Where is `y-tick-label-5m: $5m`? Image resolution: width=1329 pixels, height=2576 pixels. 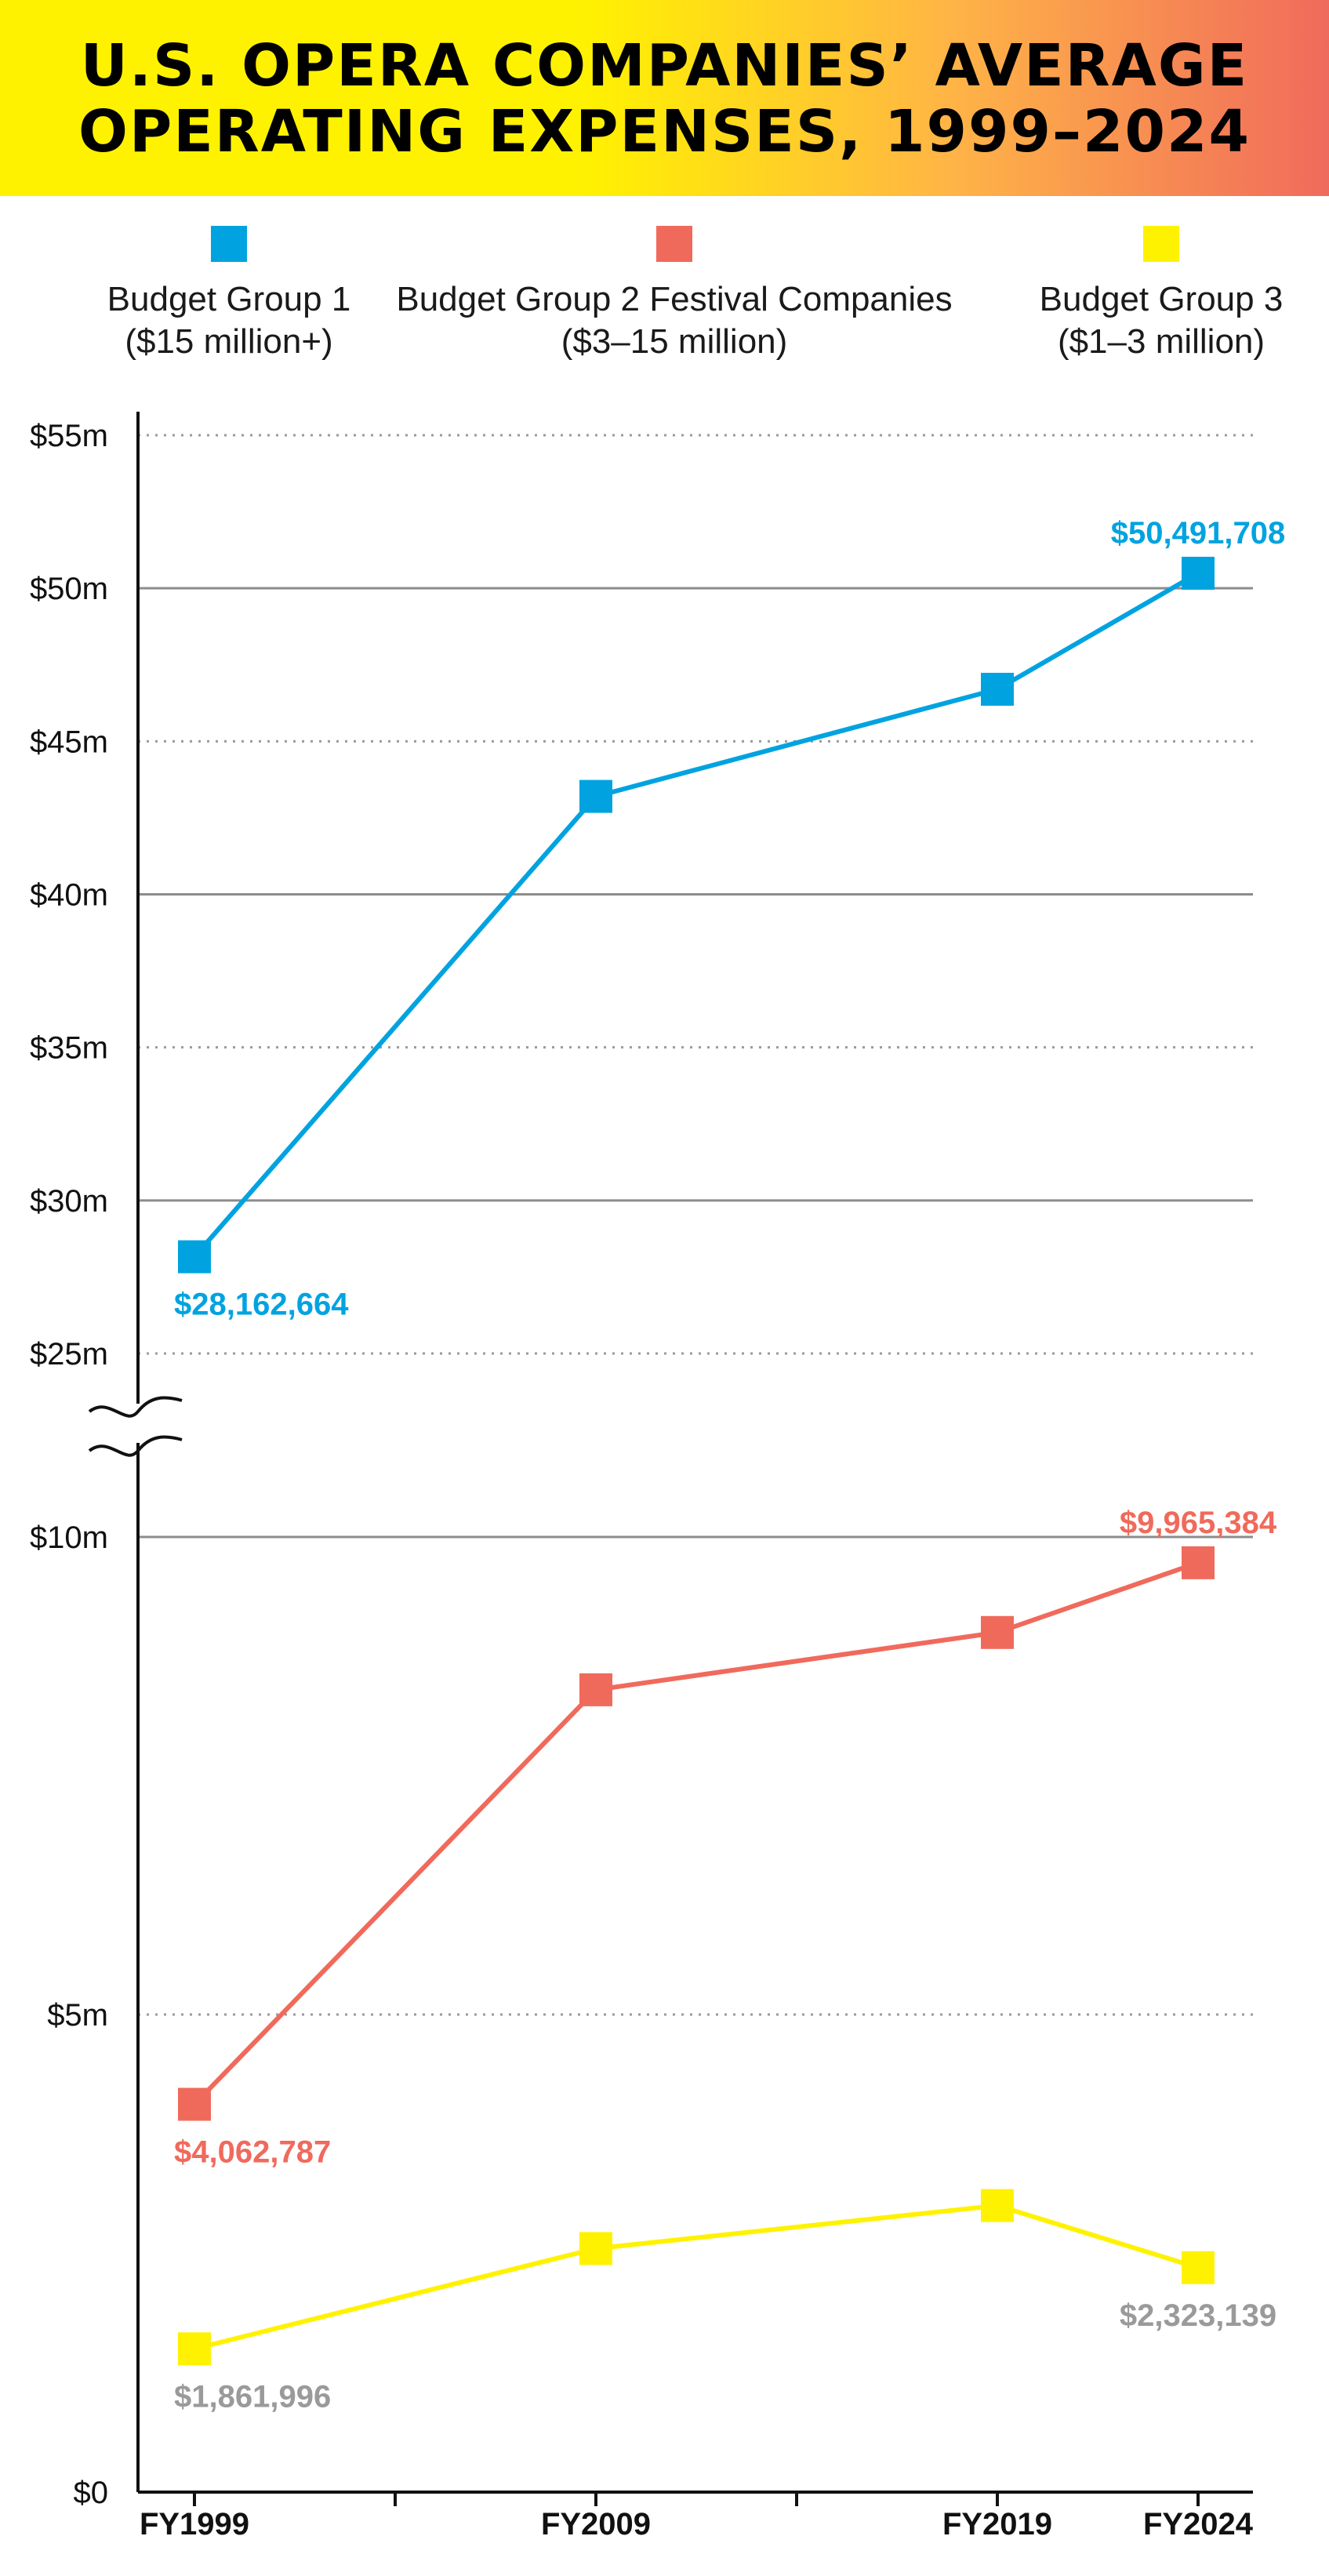 y-tick-label-5m: $5m is located at coordinates (77, 2015).